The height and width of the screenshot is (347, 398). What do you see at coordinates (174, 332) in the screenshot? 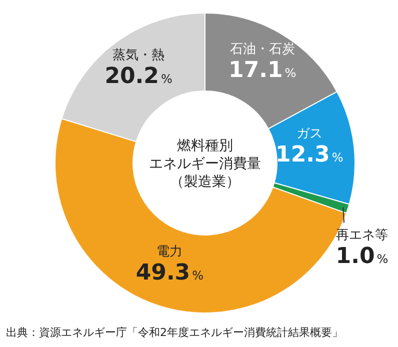
I see `source-note: 出典：資源エネルギー庁「令和2年度エネルギー消費統計結果概要」` at bounding box center [174, 332].